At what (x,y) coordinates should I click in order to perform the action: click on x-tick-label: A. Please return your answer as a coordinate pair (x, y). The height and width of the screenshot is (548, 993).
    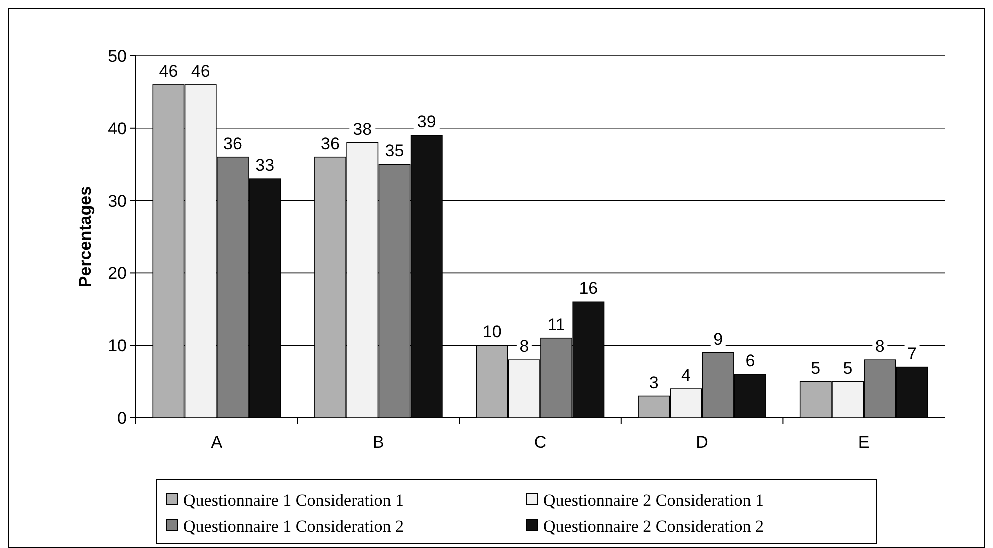
    Looking at the image, I should click on (217, 442).